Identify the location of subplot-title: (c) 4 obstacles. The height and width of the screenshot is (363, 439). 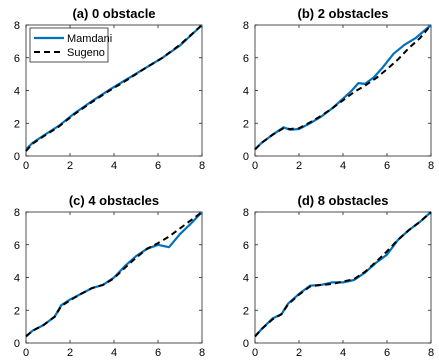
(114, 200).